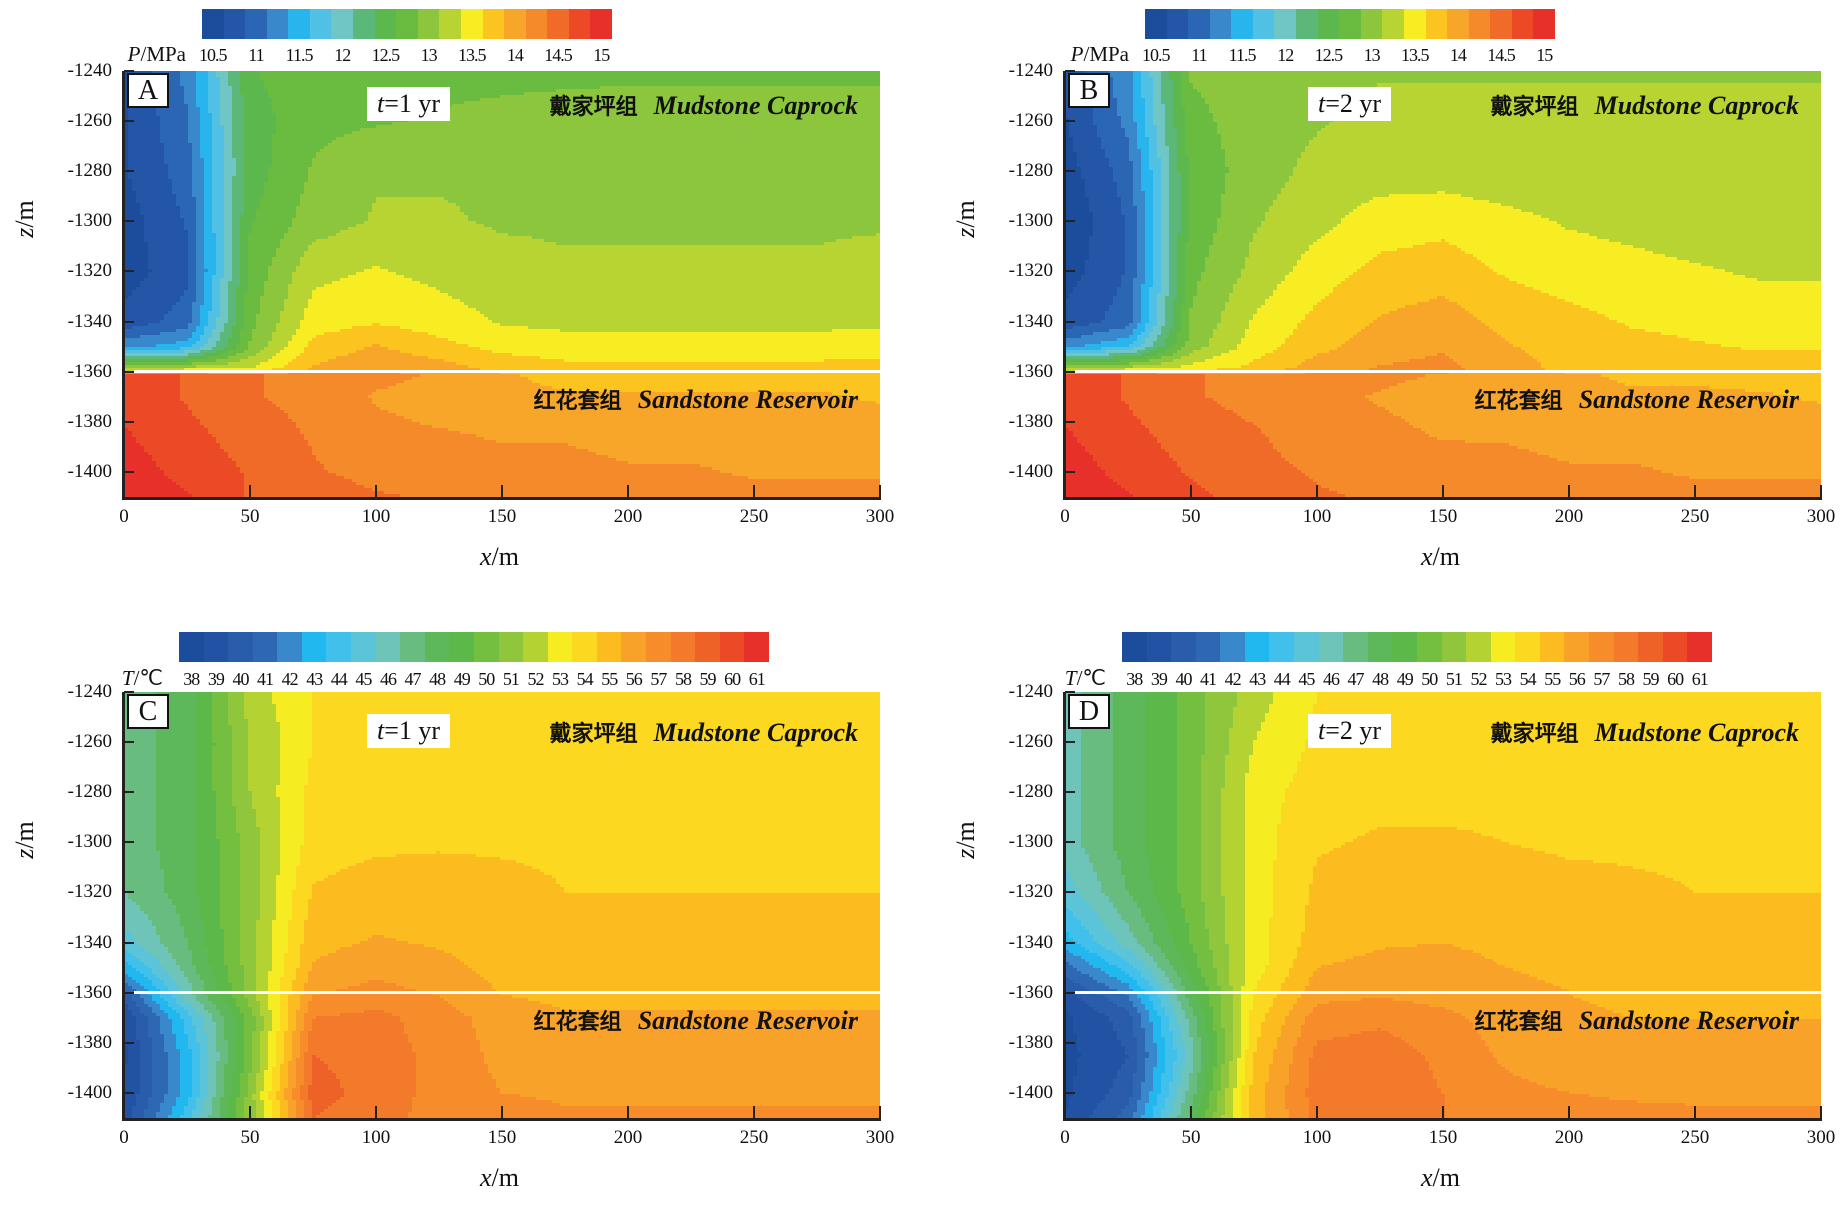  What do you see at coordinates (129, 421) in the screenshot?
I see `y-tick-mark` at bounding box center [129, 421].